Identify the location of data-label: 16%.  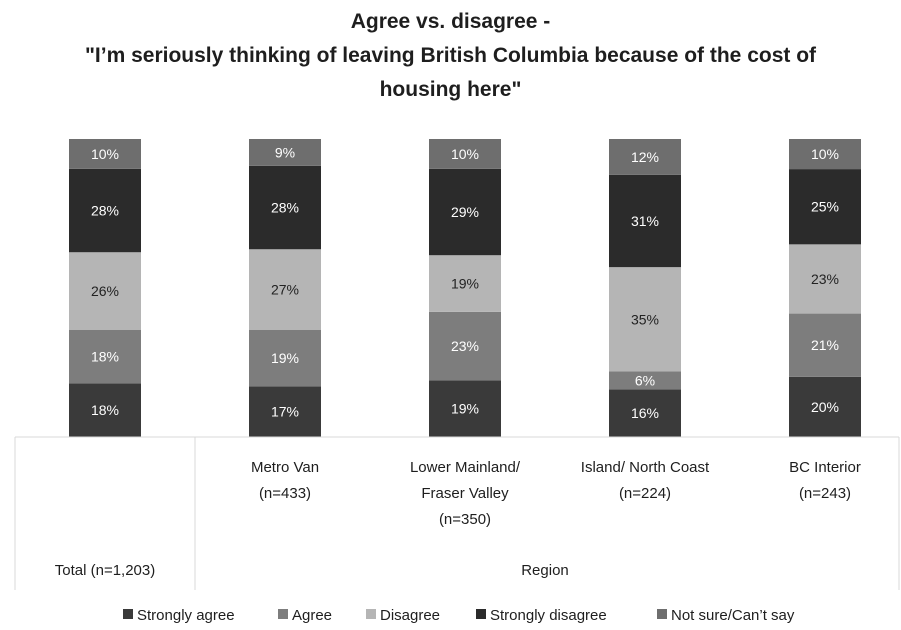
(645, 413).